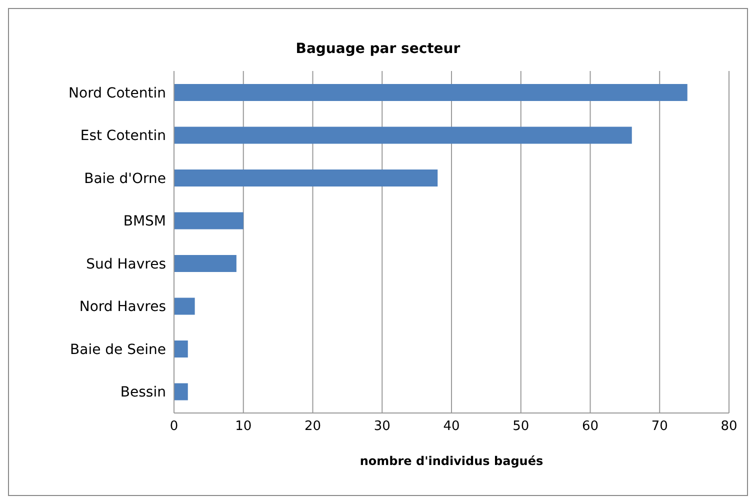 Image resolution: width=756 pixels, height=504 pixels. I want to click on x-tick-label: 50, so click(521, 426).